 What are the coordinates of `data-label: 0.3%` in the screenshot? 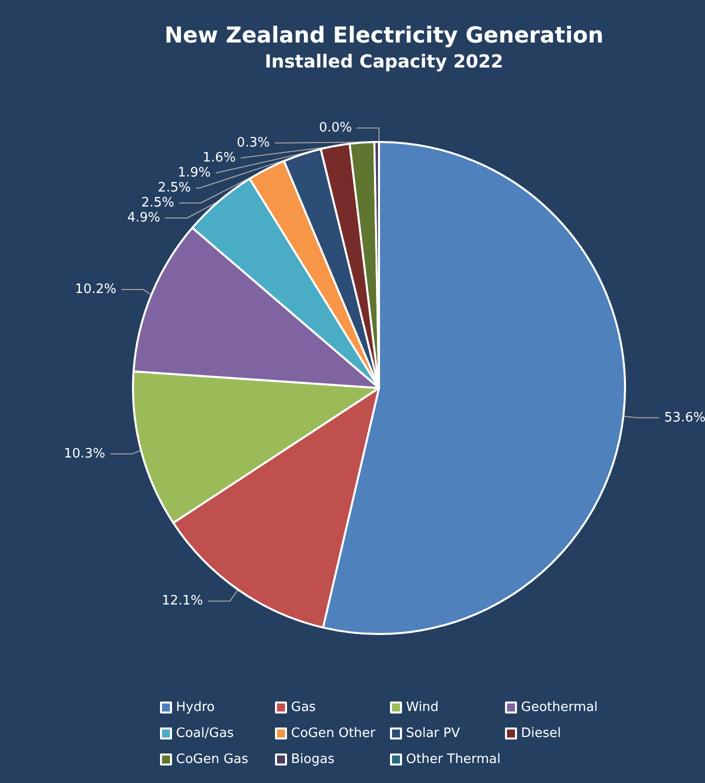 It's located at (253, 143).